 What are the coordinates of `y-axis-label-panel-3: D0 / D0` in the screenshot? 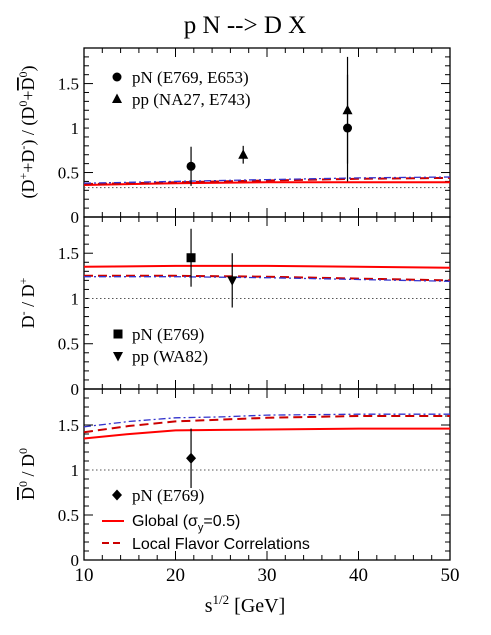 It's located at (27, 474).